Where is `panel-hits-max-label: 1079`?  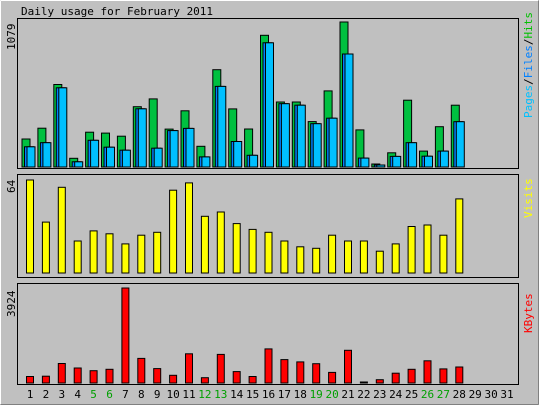
panel-hits-max-label: 1079 is located at coordinates (11, 37).